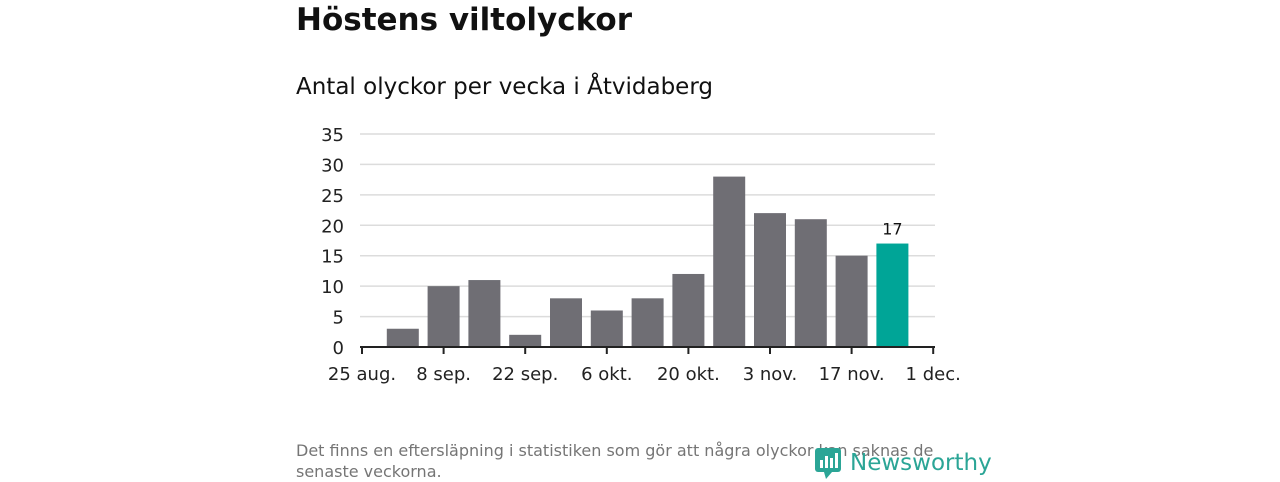  I want to click on bar-highlighted, so click(892, 295).